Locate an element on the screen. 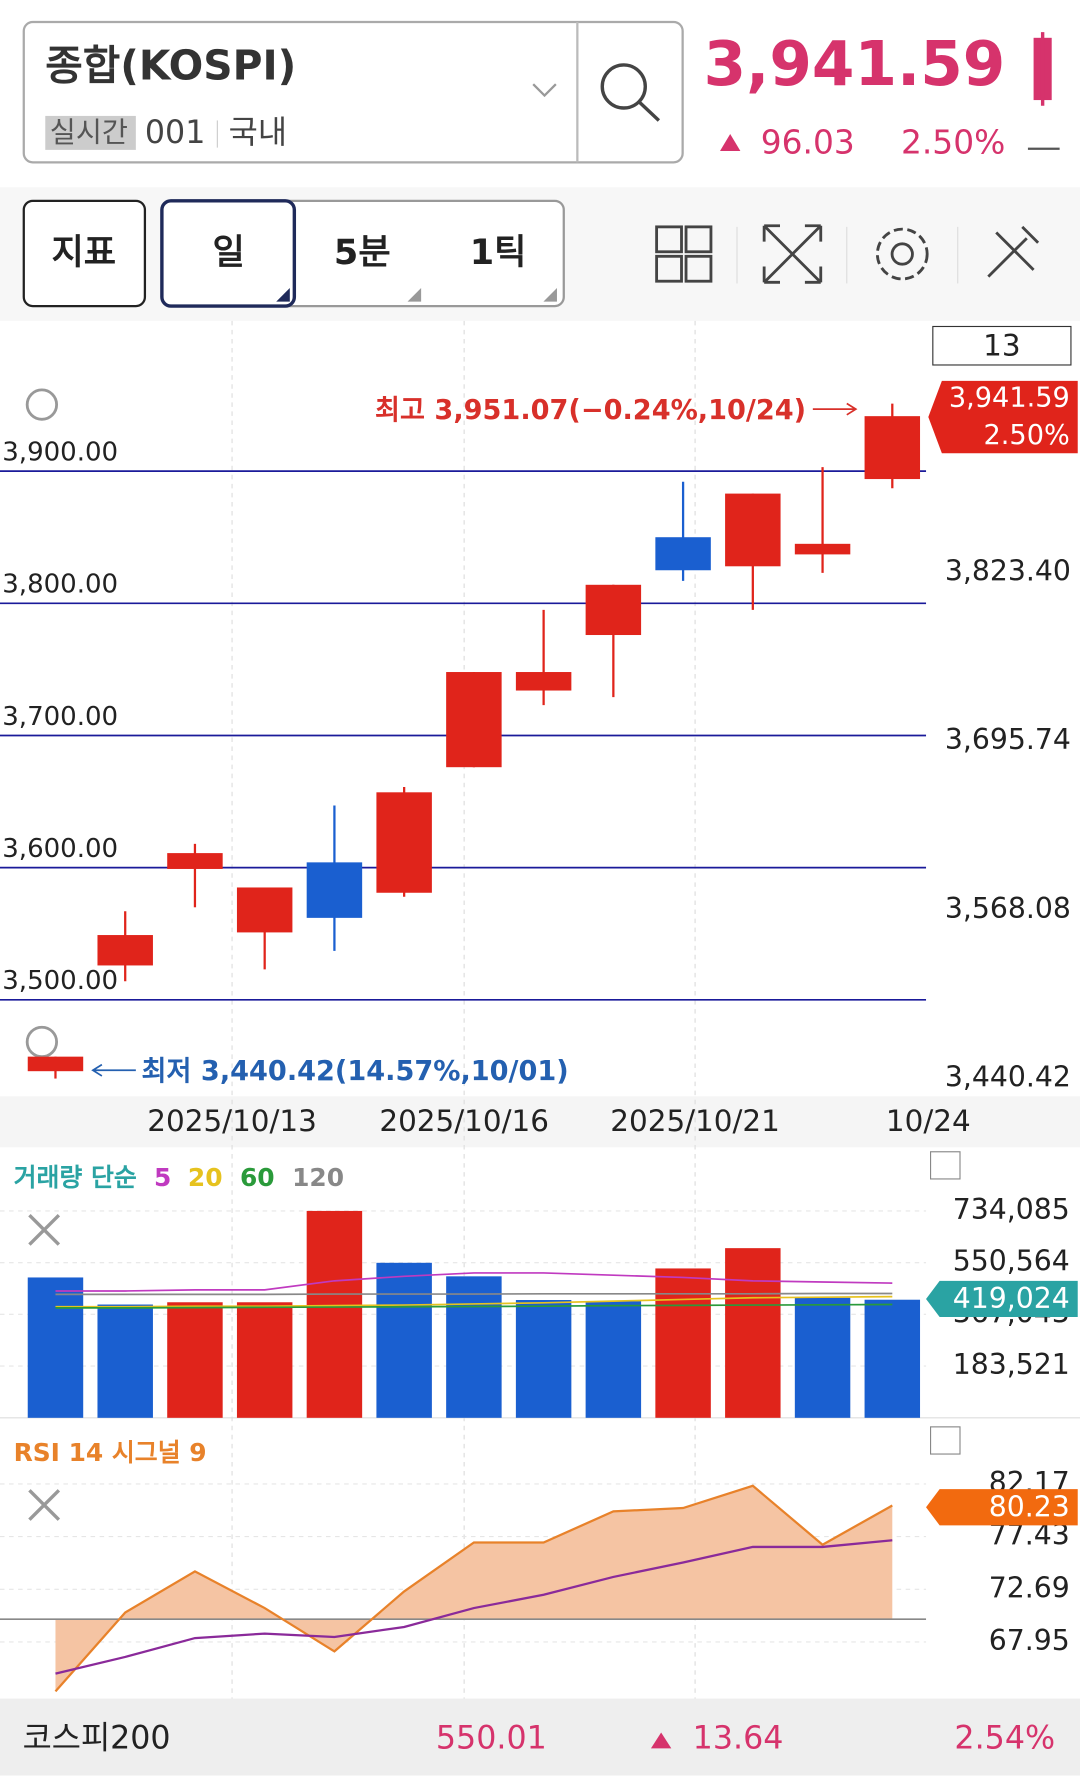 This screenshot has width=1080, height=1776. footer-bg is located at coordinates (540, 1737).